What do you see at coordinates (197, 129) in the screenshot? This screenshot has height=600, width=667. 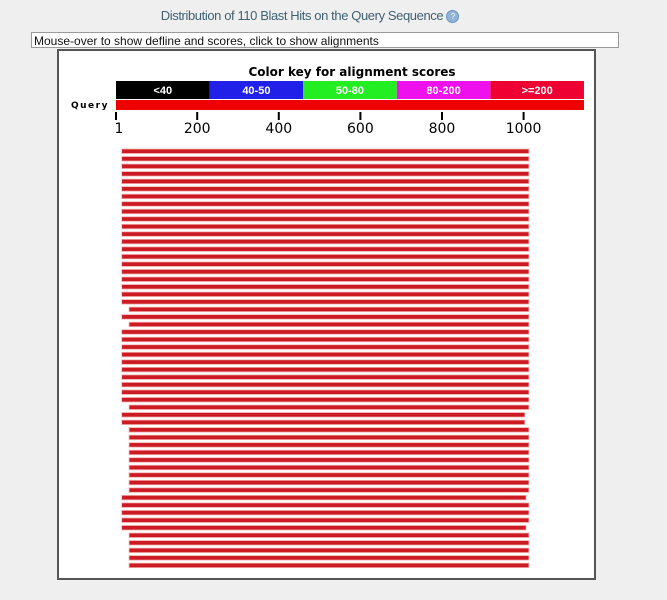 I see `x-tick-label: 200` at bounding box center [197, 129].